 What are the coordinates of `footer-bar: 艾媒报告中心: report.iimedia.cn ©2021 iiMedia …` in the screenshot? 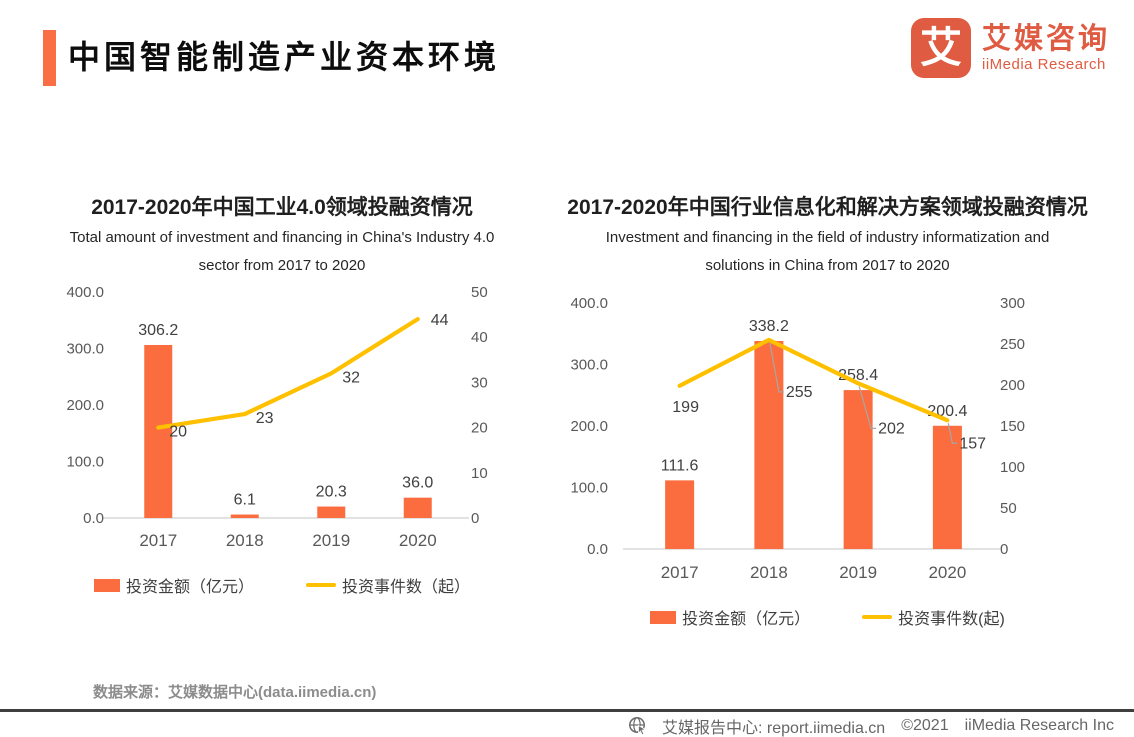 It's located at (567, 723).